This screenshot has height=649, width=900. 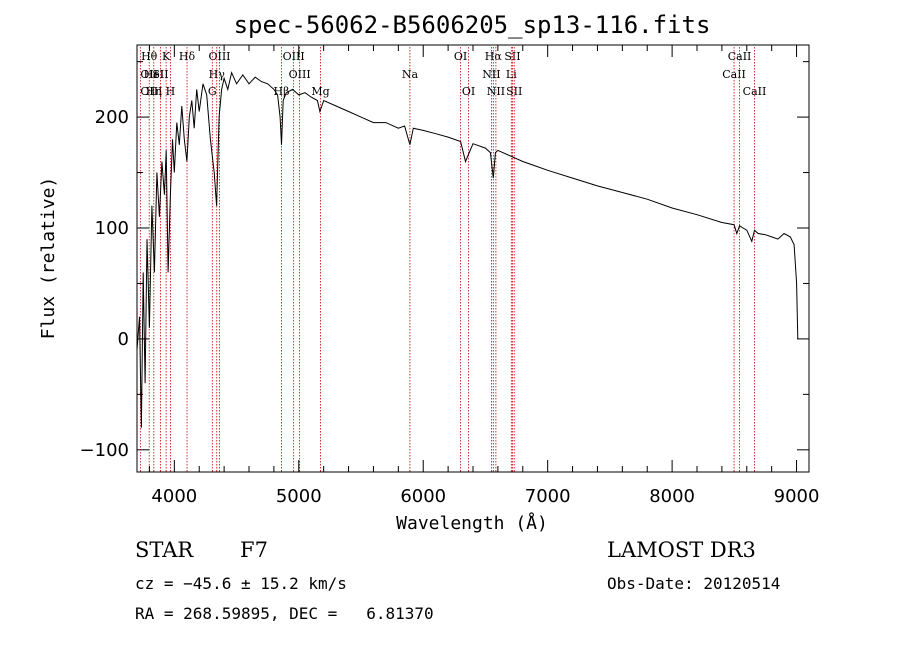 I want to click on y-tick-label: −100, so click(x=104, y=450).